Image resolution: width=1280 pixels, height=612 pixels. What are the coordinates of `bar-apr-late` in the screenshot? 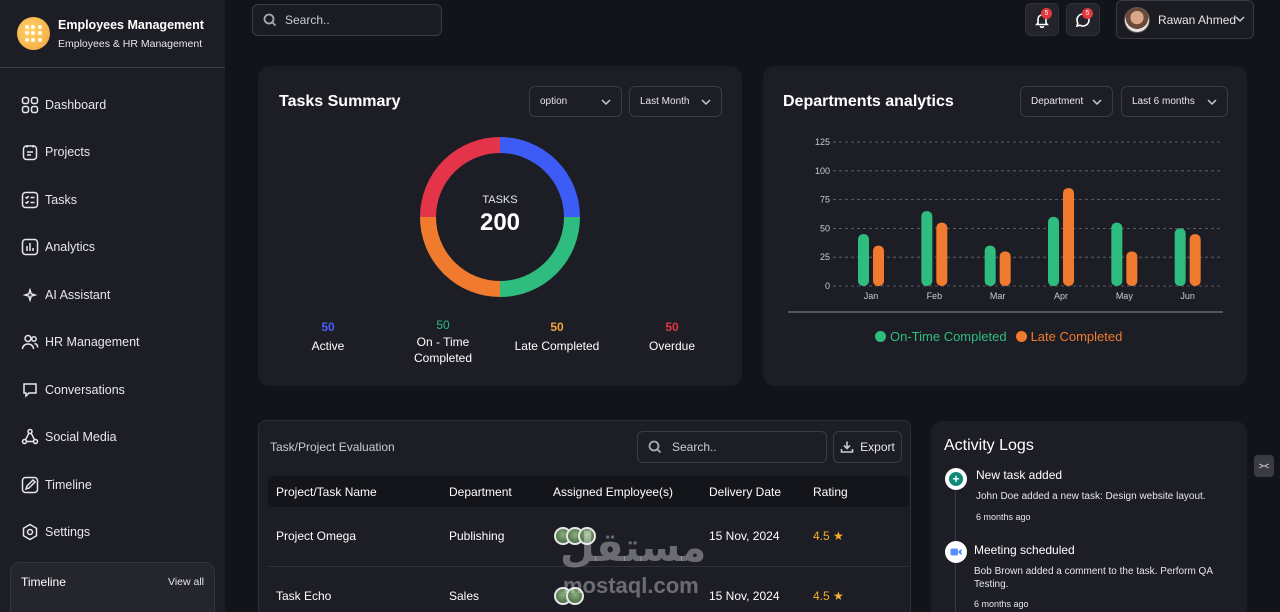 It's located at (1068, 237).